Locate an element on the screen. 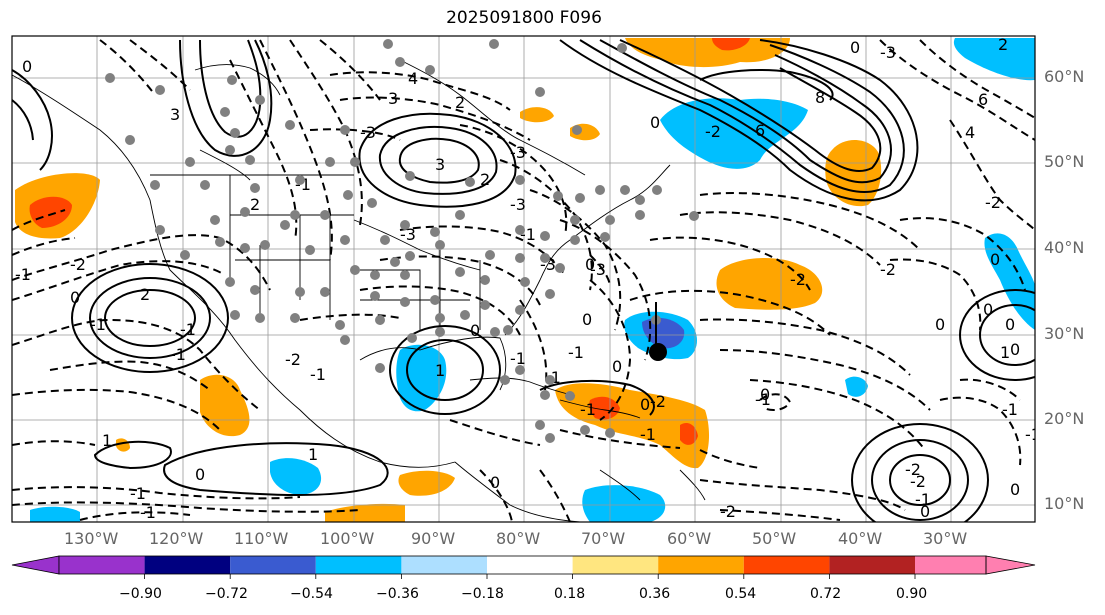 The height and width of the screenshot is (615, 1105). colorbar-tick-label: −0.54 is located at coordinates (311, 594).